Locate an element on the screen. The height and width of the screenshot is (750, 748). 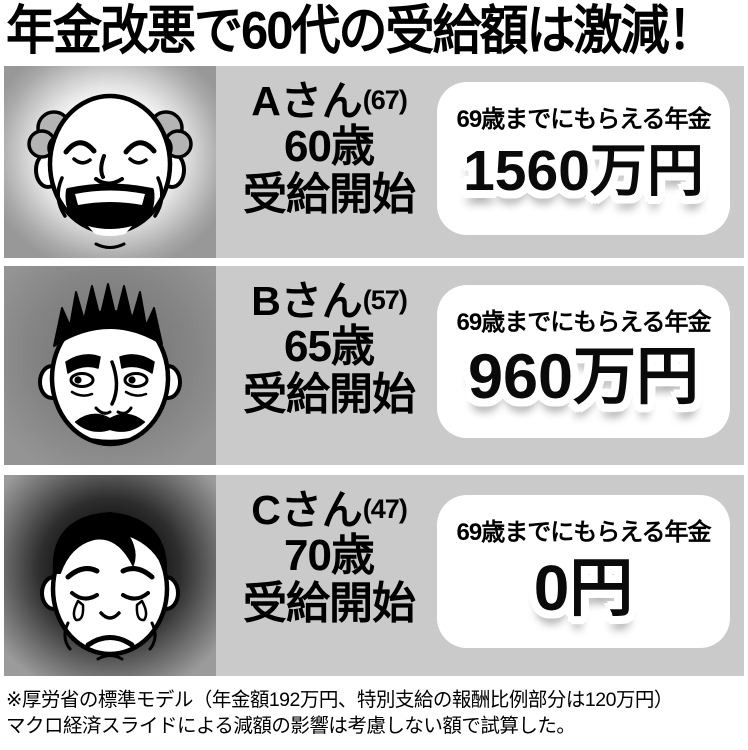
pension-callout-b: 69歳までにもらえる年金 960万円 is located at coordinates (583, 362).